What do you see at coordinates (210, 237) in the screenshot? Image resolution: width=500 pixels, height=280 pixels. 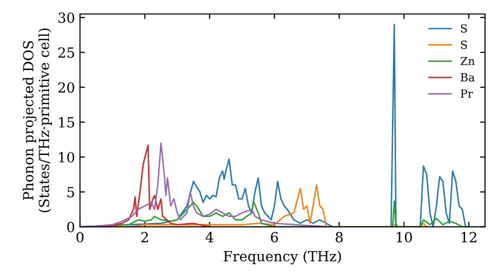 I see `x-tick-label: 4` at bounding box center [210, 237].